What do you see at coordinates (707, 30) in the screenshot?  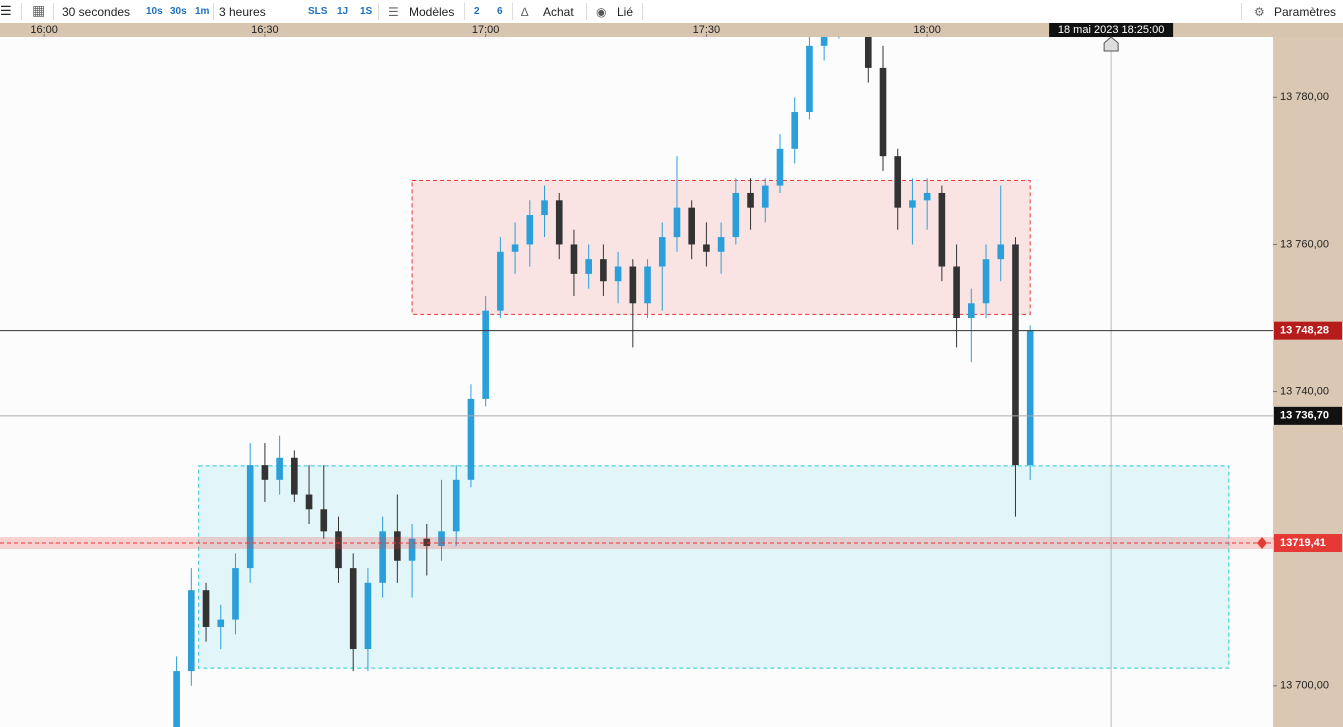 I see `x-tick-label: 17:30` at bounding box center [707, 30].